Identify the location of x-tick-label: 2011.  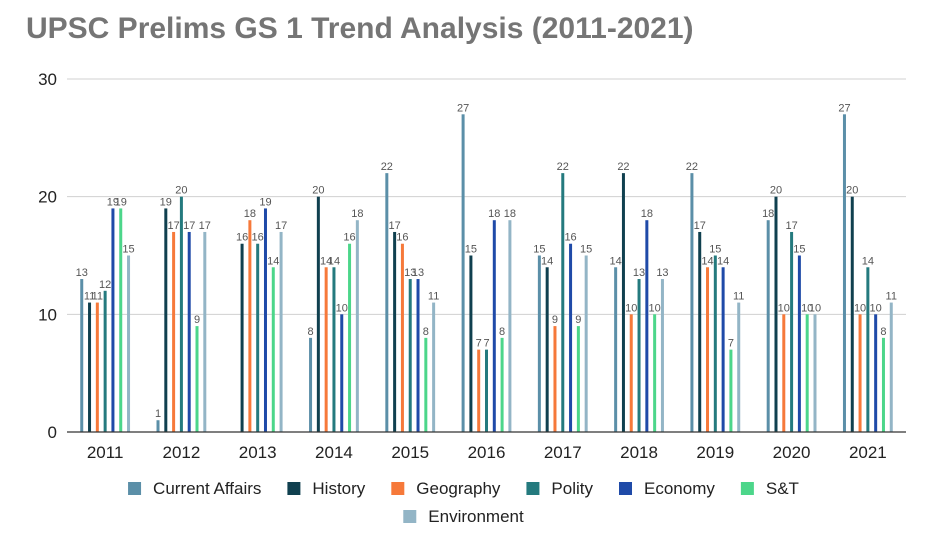
(105, 452).